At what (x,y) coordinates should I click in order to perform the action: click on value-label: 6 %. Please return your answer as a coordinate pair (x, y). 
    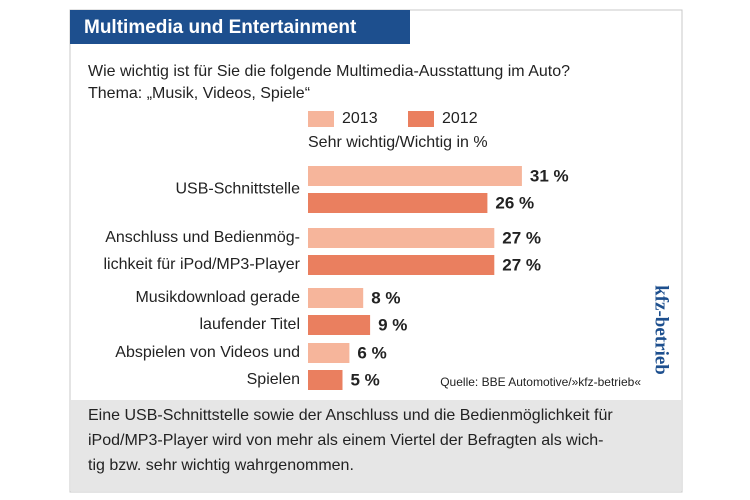
    Looking at the image, I should click on (371, 352).